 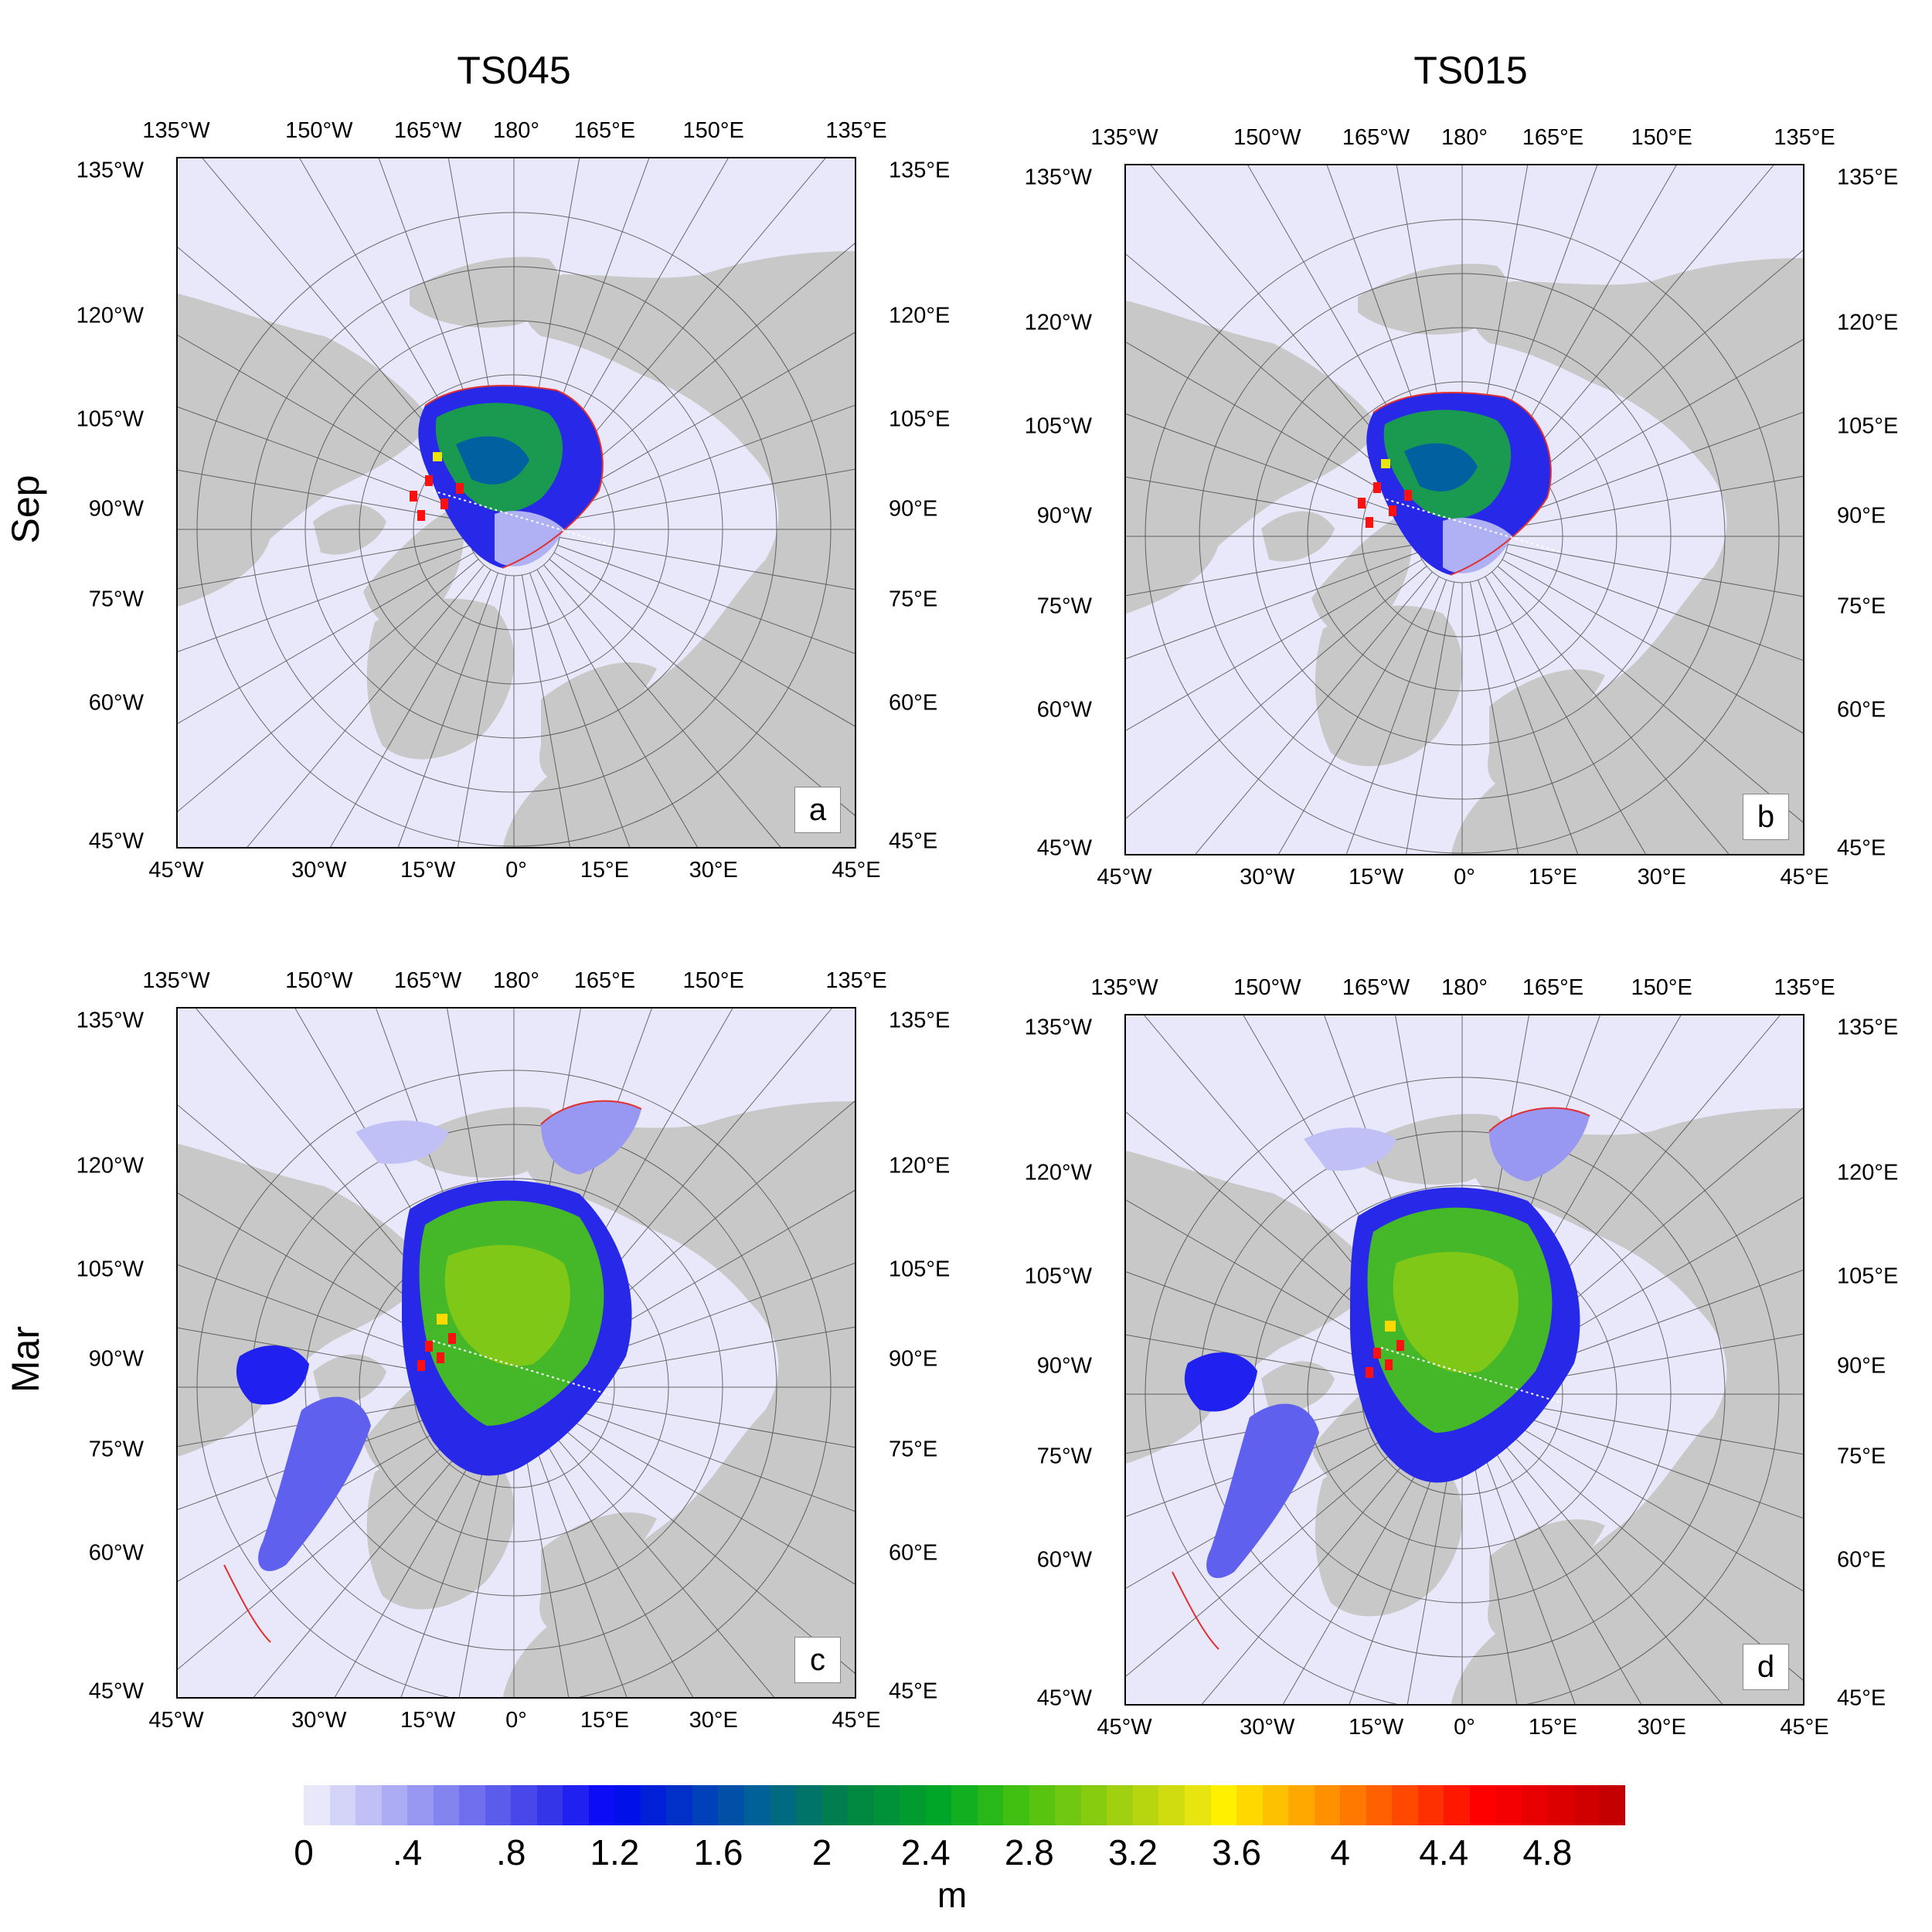 What do you see at coordinates (1470, 70) in the screenshot?
I see `column-title-ts015: TS015` at bounding box center [1470, 70].